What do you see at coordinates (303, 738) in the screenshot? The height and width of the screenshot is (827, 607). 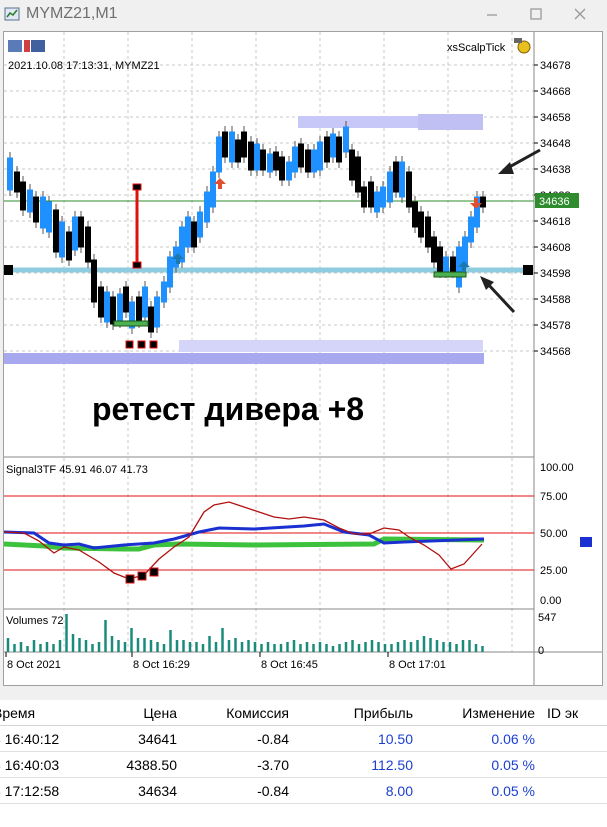 I see `table-row: 3 16:40:12 34641 -0.84 10.50 0.06 %` at bounding box center [303, 738].